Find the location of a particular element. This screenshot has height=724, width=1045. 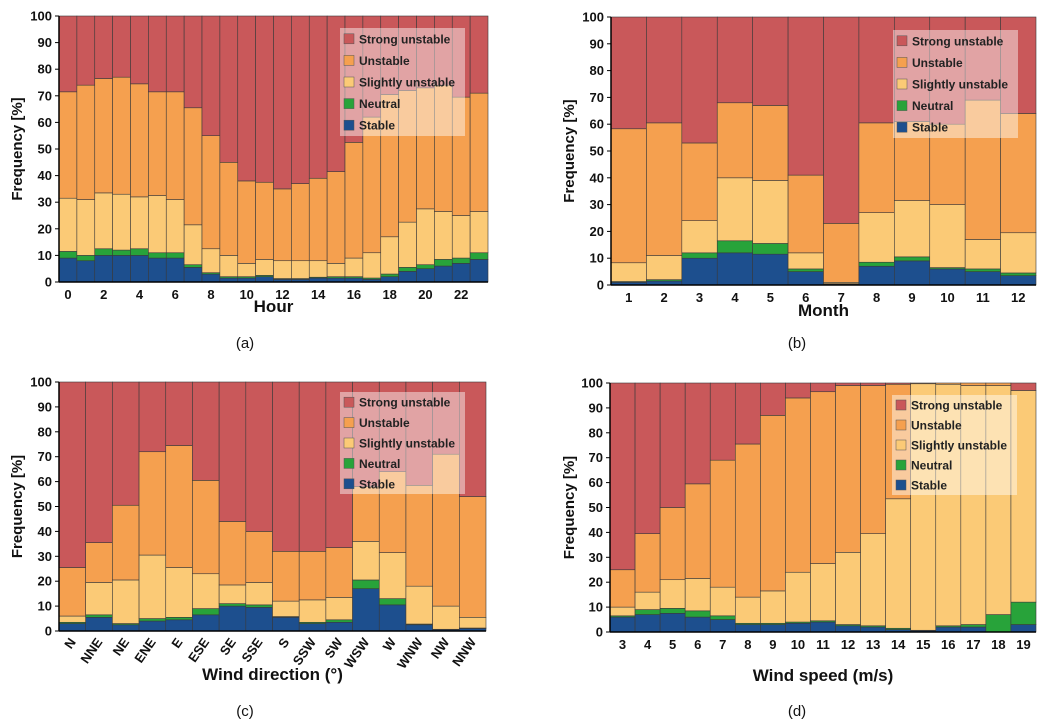

x-tick-label: 10 is located at coordinates (246, 294).